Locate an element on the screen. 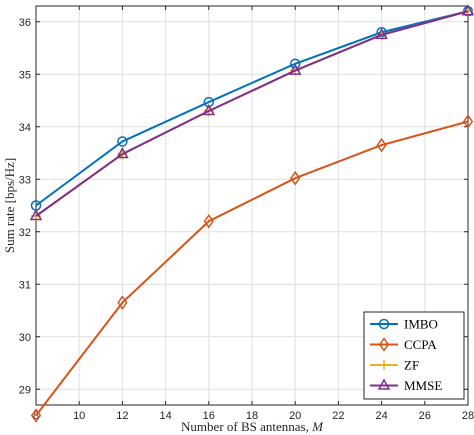  x-tick-label: 16 is located at coordinates (209, 416).